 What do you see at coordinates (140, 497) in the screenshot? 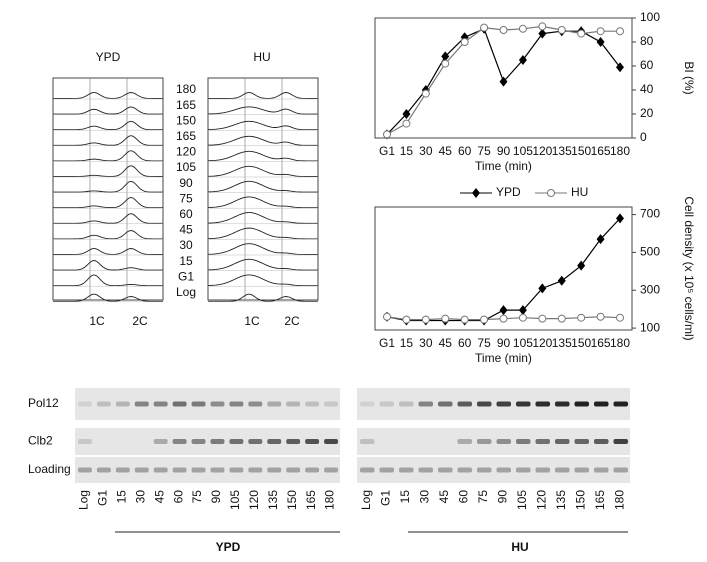
I see `lane-label: 30` at bounding box center [140, 497].